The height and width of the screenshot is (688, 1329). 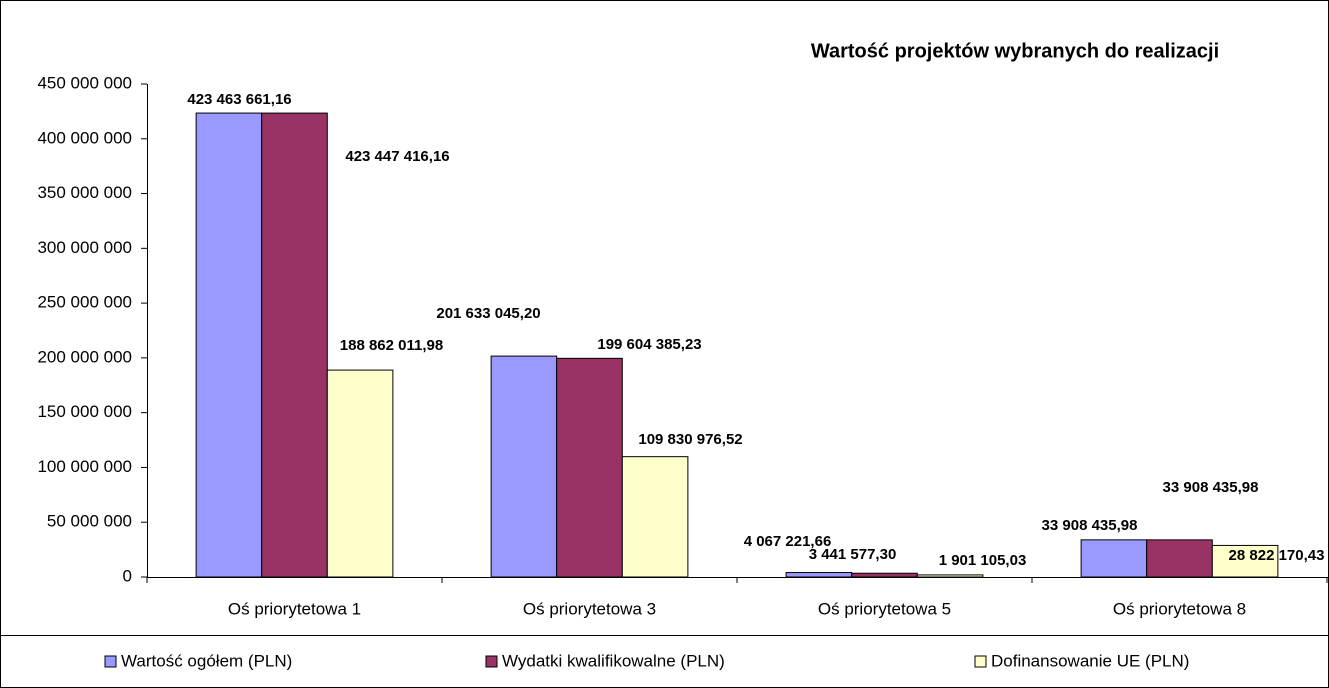 What do you see at coordinates (84, 466) in the screenshot?
I see `y-tick-label: 100 000 000` at bounding box center [84, 466].